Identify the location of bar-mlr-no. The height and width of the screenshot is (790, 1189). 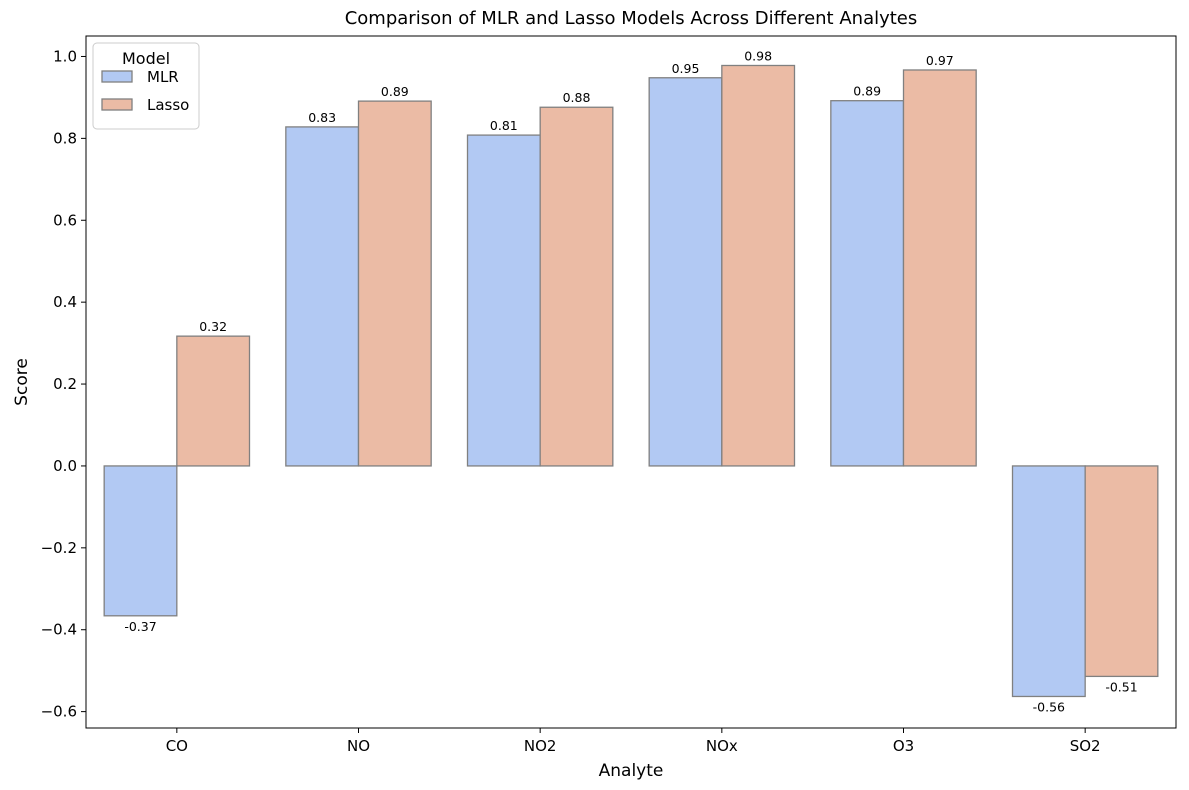
(322, 296).